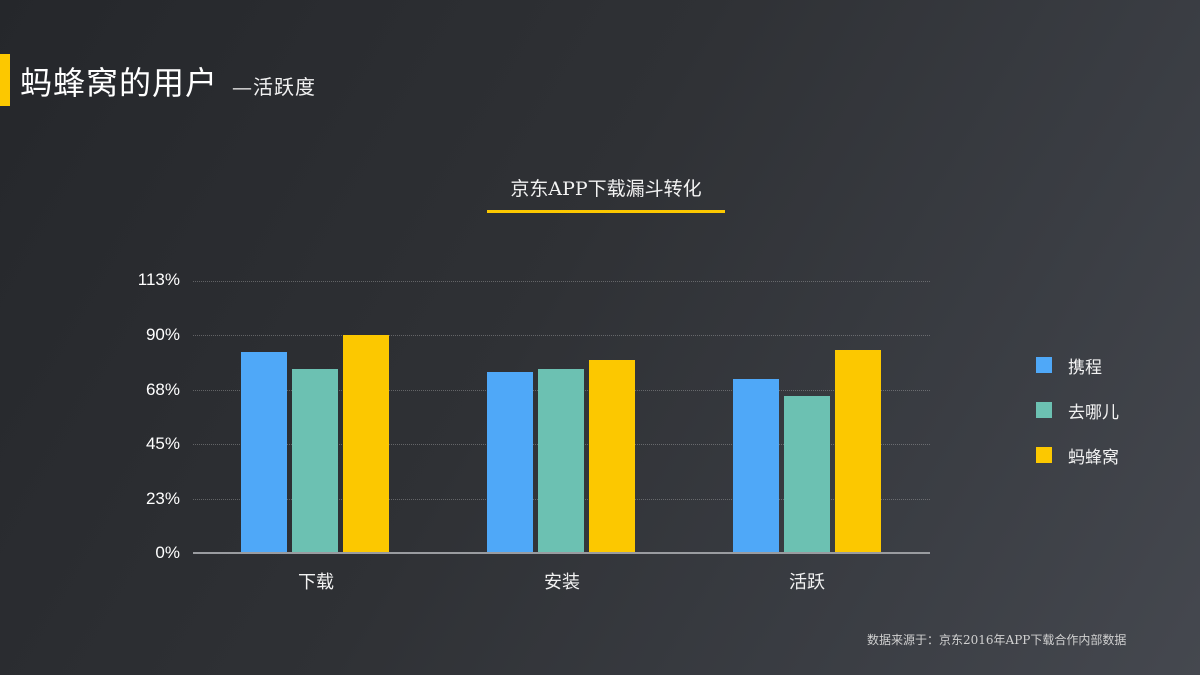 This screenshot has height=675, width=1200. What do you see at coordinates (510, 462) in the screenshot?
I see `bar-ctrip-install` at bounding box center [510, 462].